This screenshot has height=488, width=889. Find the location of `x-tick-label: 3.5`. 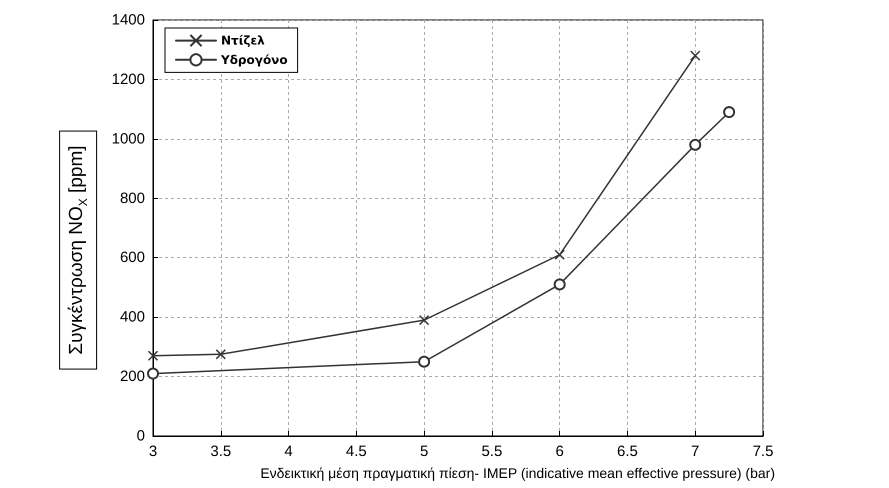

x-tick-label: 3.5 is located at coordinates (221, 451).